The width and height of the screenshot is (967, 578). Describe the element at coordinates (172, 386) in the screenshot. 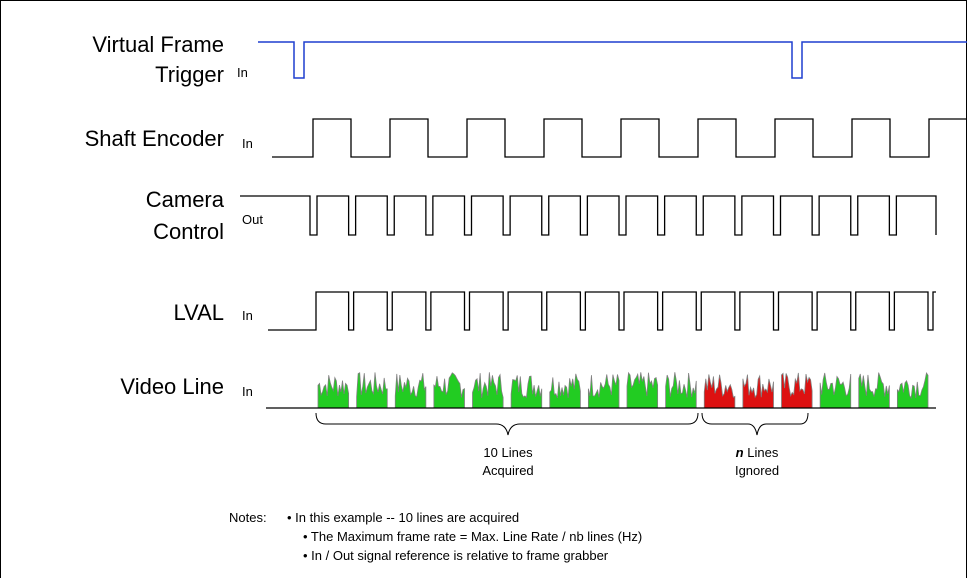

I see `video-label: Video Line` at that location.